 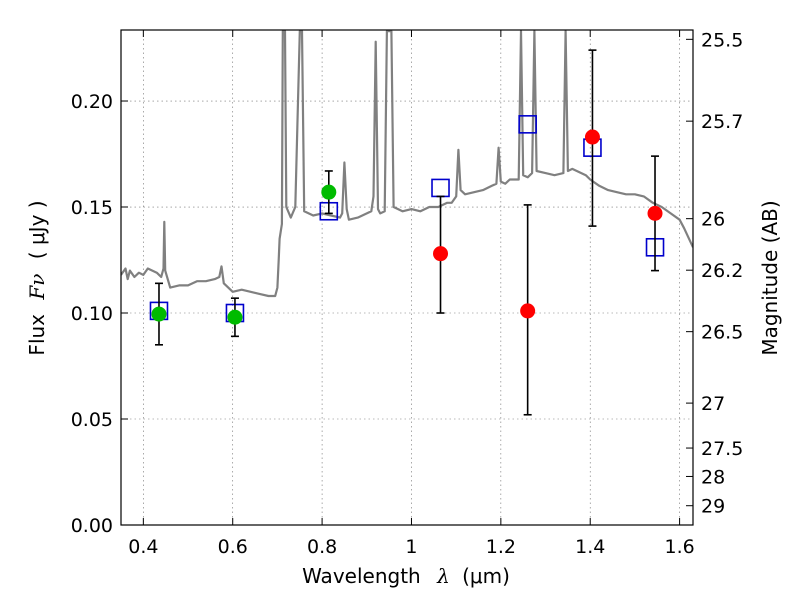 What do you see at coordinates (37, 229) in the screenshot?
I see `y-axis-units: ( μJy )` at bounding box center [37, 229].